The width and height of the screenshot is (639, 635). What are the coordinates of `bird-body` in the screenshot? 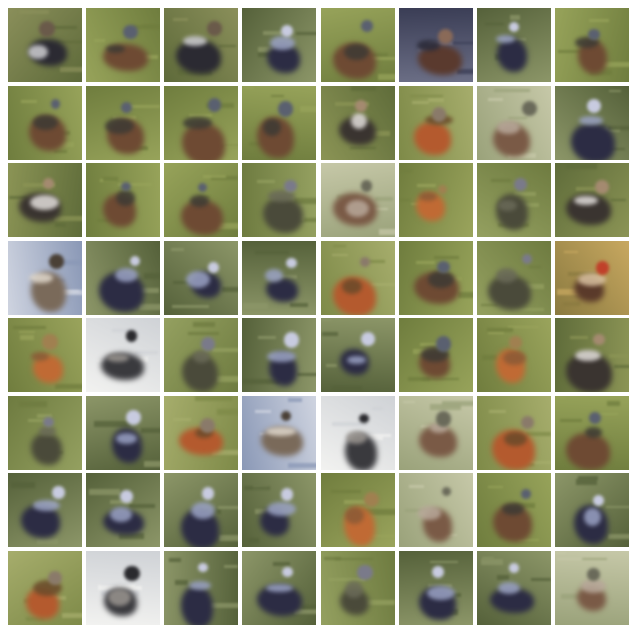 It's located at (198, 57).